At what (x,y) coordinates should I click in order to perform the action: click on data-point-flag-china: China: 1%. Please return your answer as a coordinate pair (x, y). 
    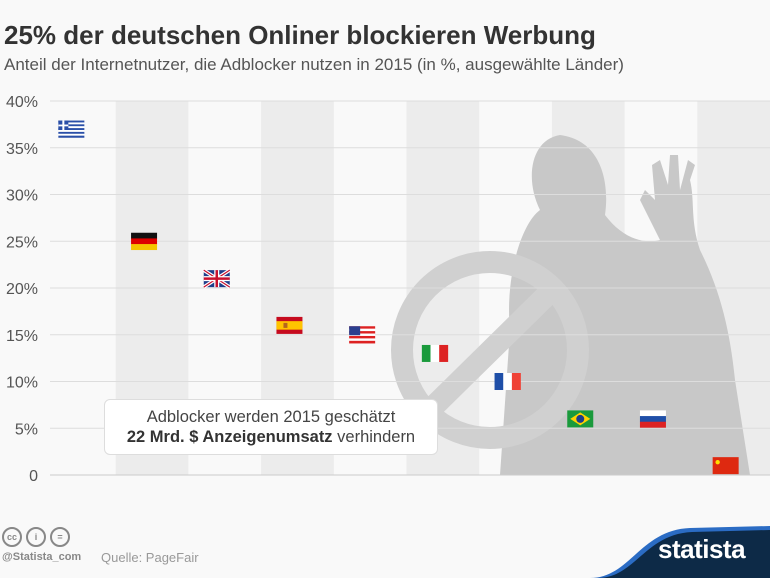
    Looking at the image, I should click on (725, 466).